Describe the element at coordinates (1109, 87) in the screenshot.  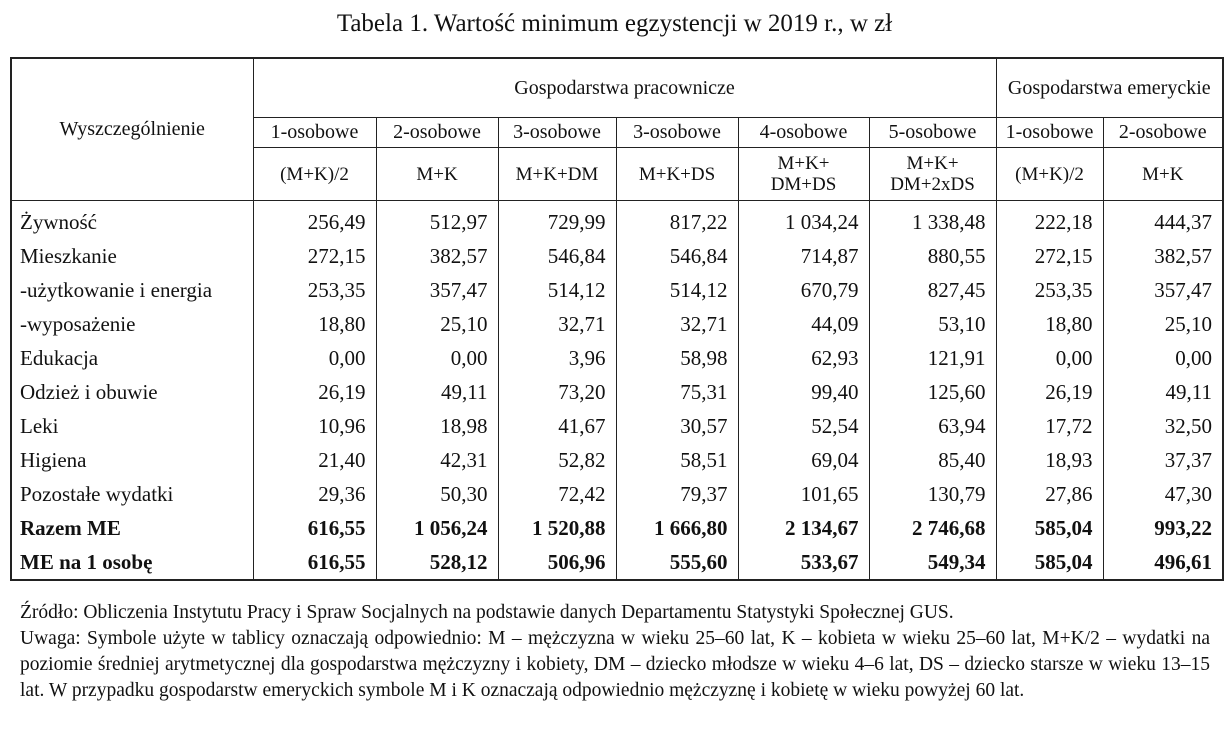
I see `group-header: Gospodarstwa emeryckie` at that location.